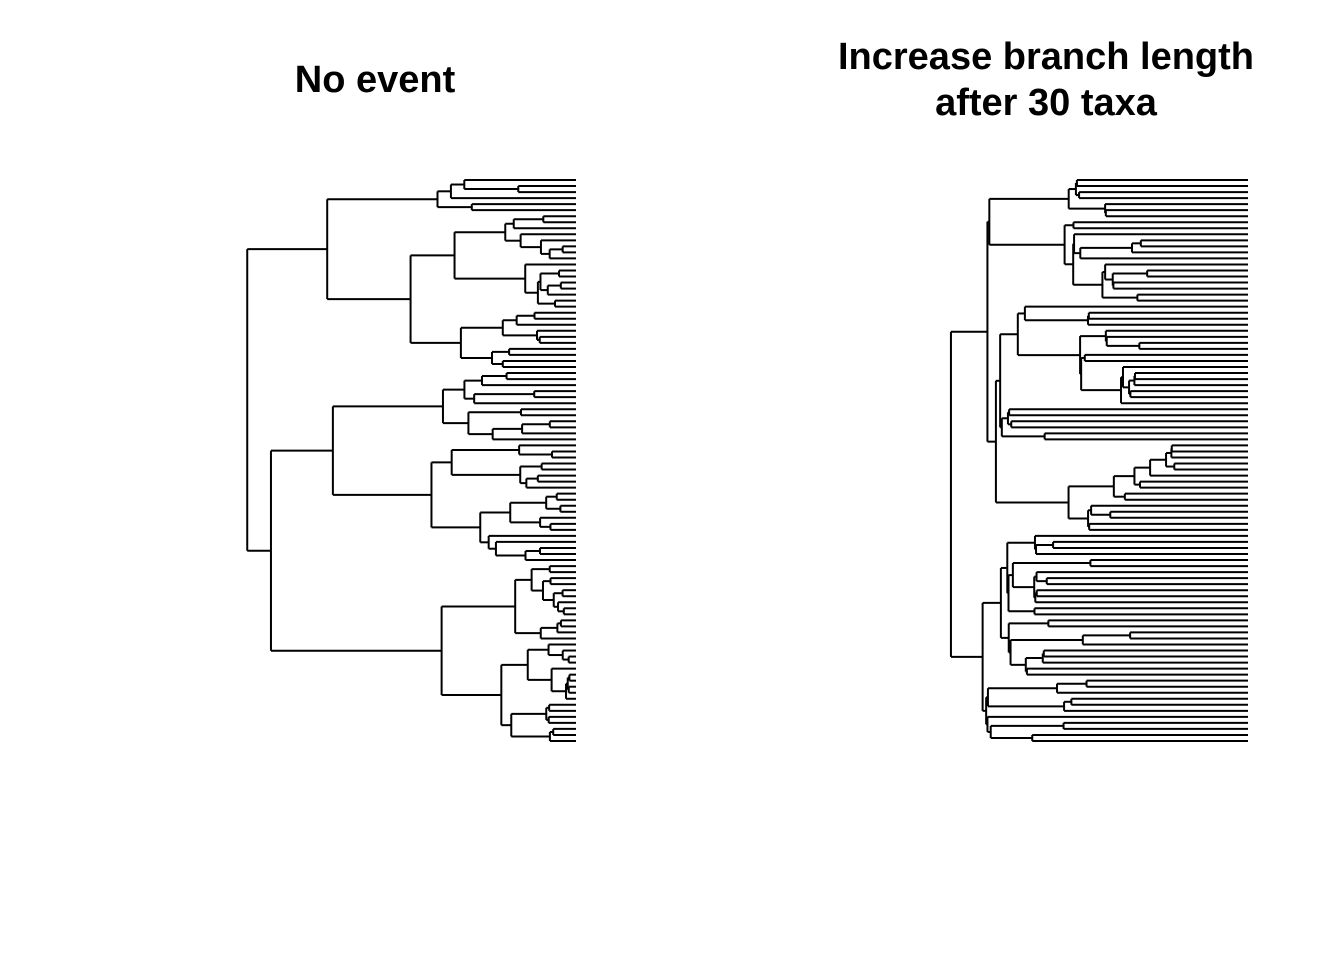 This screenshot has height=960, width=1344. Describe the element at coordinates (1045, 57) in the screenshot. I see `title-line-1: Increase branch length` at that location.